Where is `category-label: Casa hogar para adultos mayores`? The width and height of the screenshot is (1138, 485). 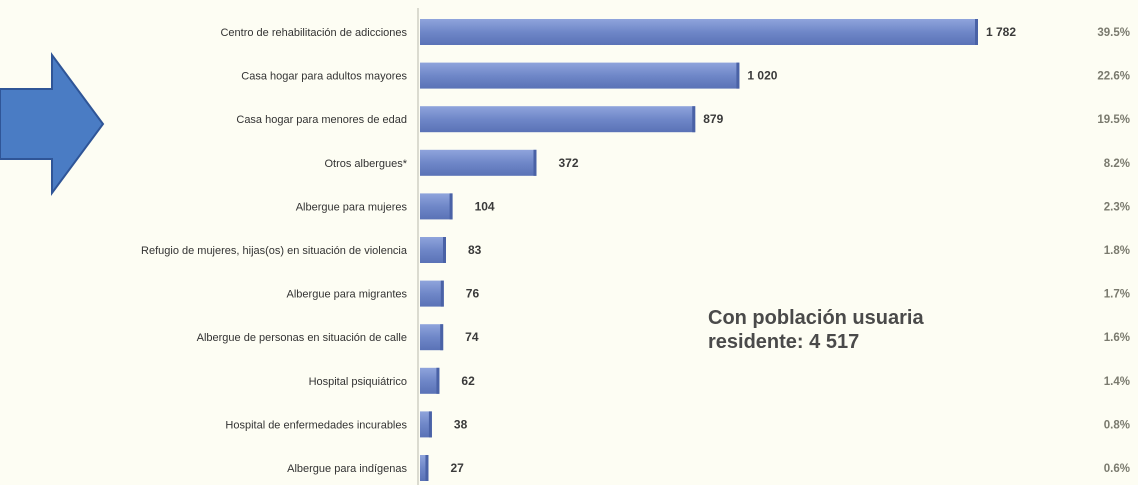 category-label: Casa hogar para adultos mayores is located at coordinates (324, 77).